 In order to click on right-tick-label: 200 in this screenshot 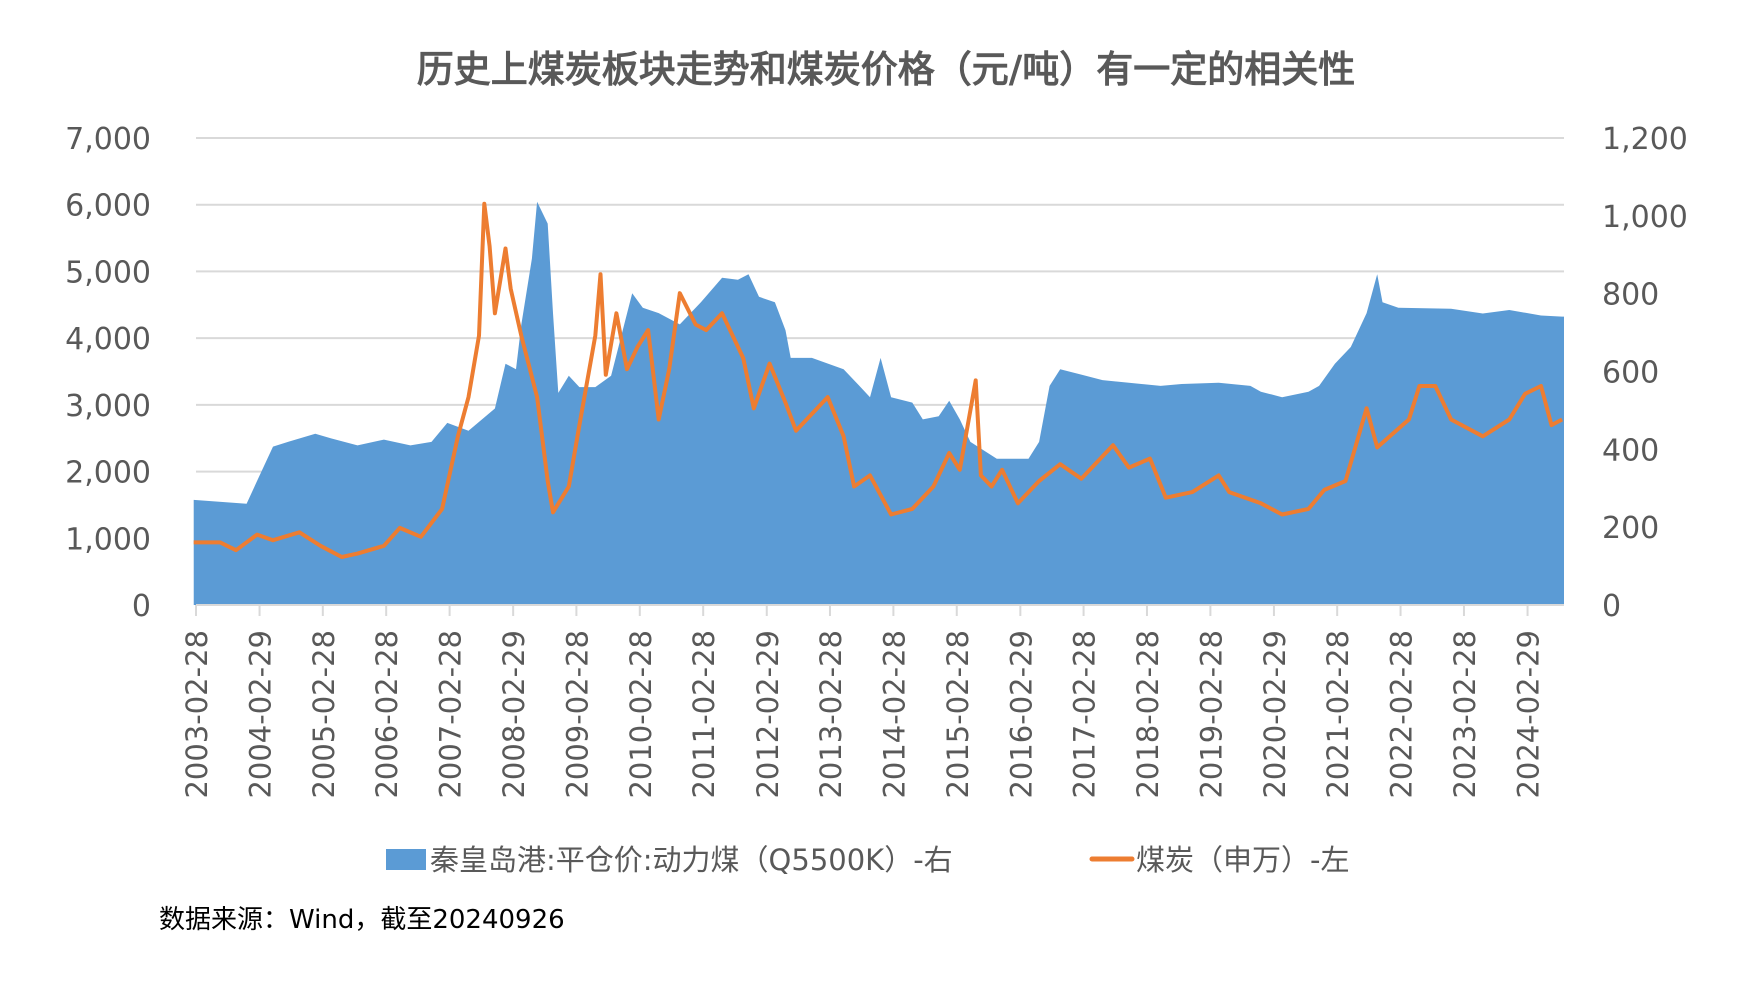, I will do `click(1630, 528)`.